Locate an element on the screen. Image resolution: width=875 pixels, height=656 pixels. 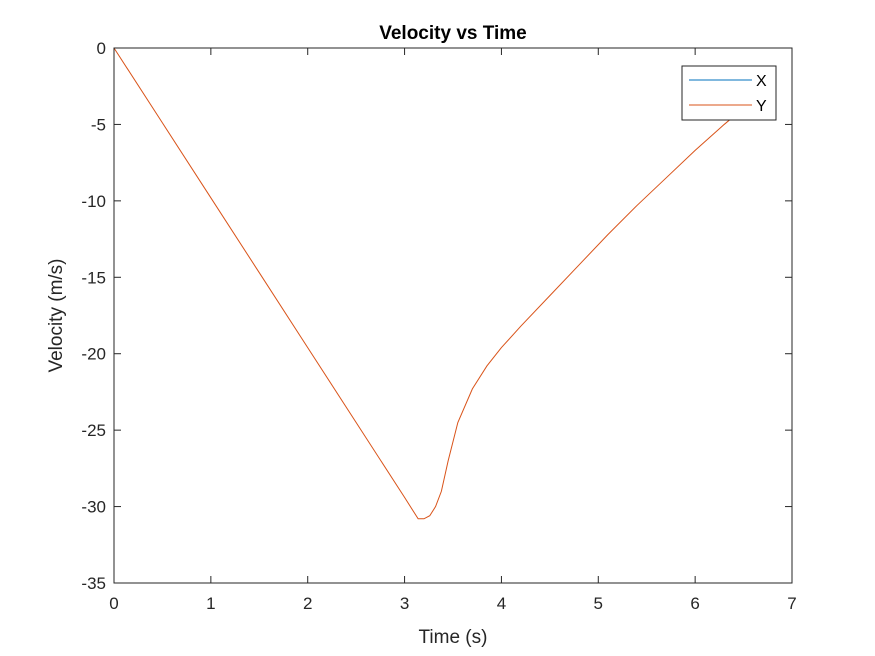
x-tick-label: 2 is located at coordinates (307, 603).